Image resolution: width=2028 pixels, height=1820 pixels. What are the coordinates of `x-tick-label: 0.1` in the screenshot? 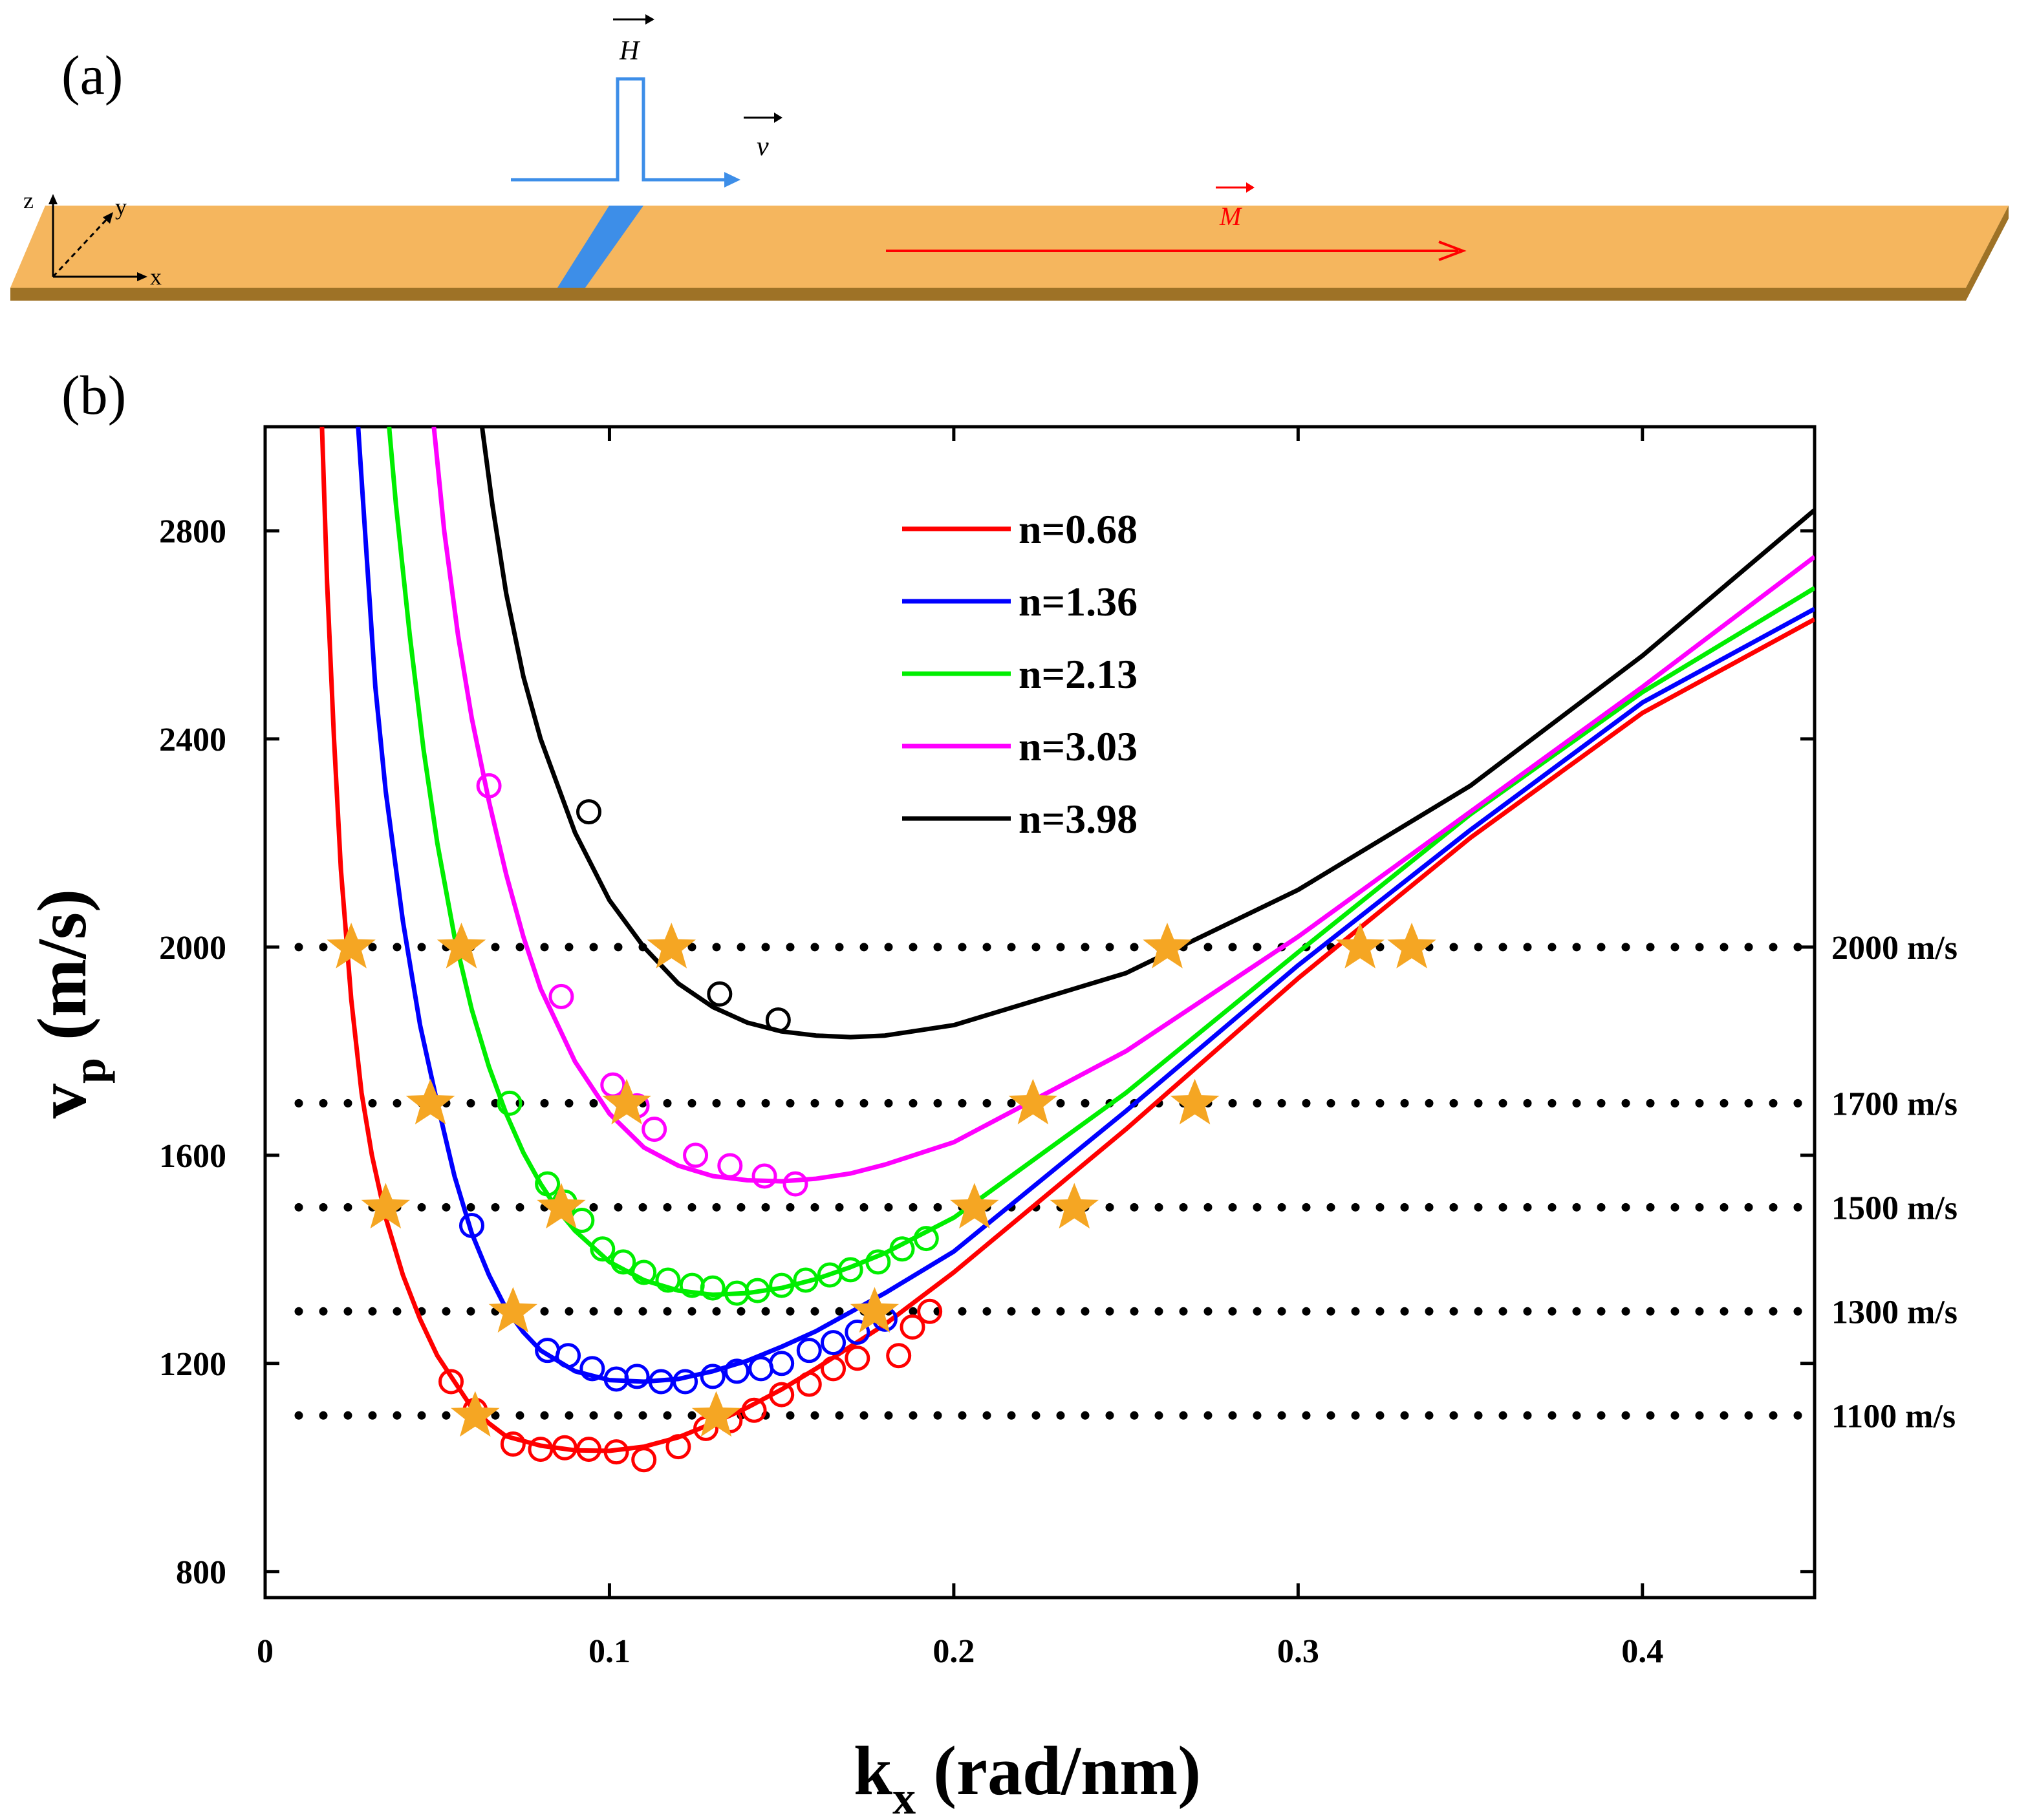 It's located at (609, 1651).